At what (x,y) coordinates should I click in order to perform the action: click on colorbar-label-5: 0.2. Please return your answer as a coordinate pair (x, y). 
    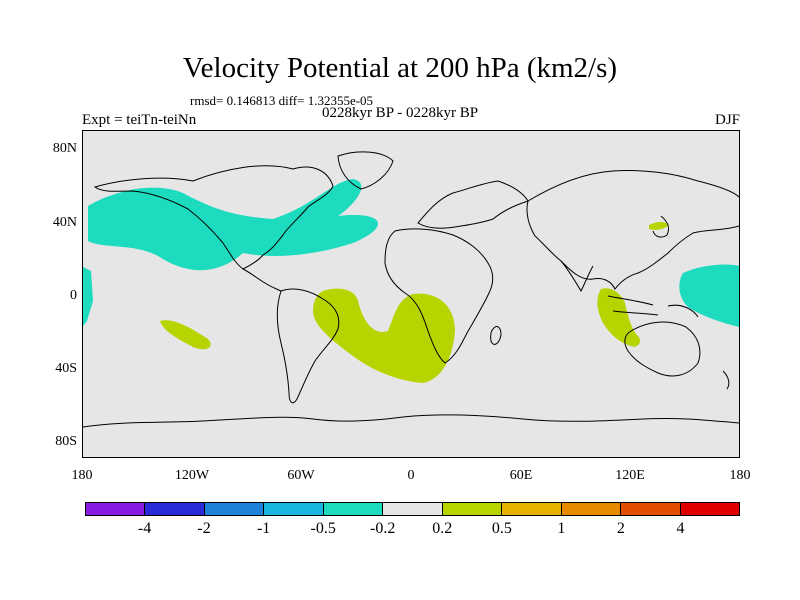
    Looking at the image, I should click on (442, 528).